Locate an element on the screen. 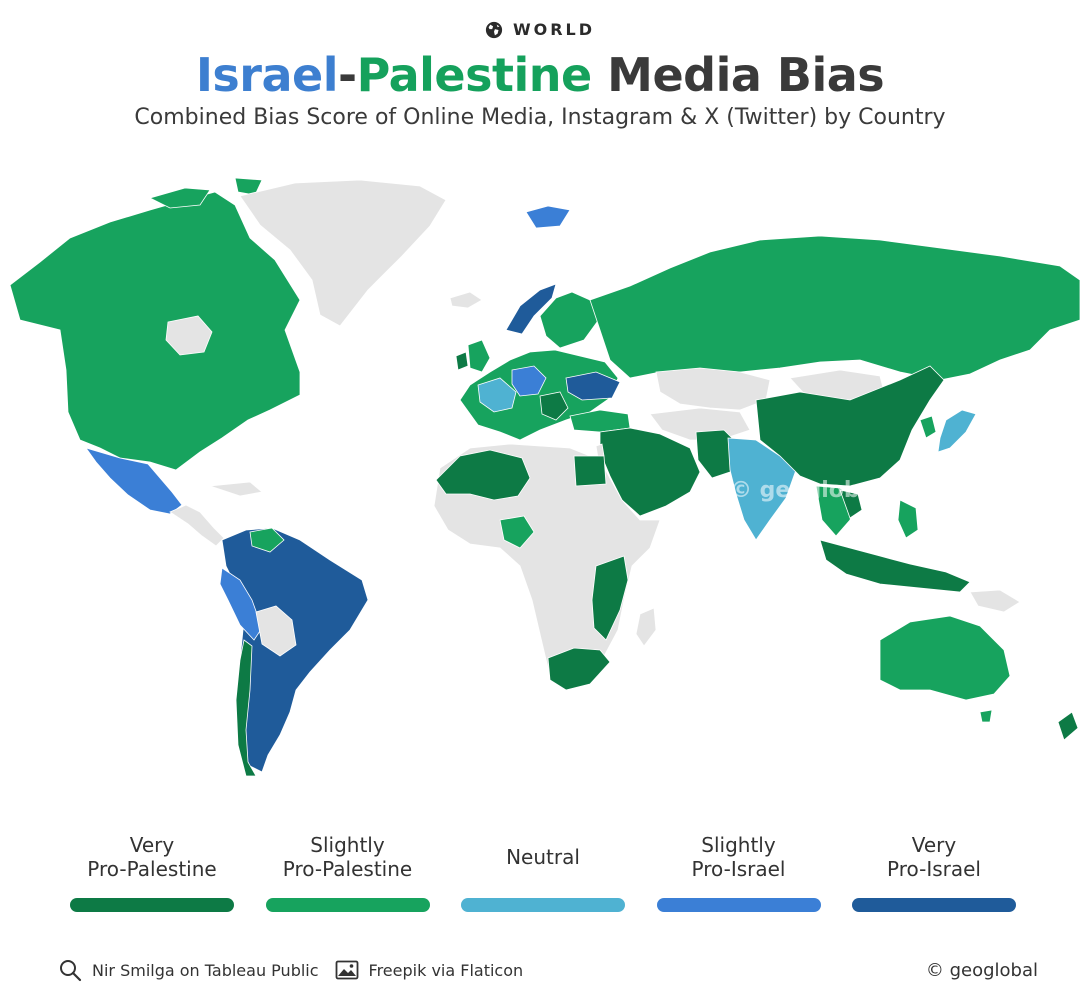 This screenshot has height=997, width=1080. region-canada-usa is located at coordinates (155, 331).